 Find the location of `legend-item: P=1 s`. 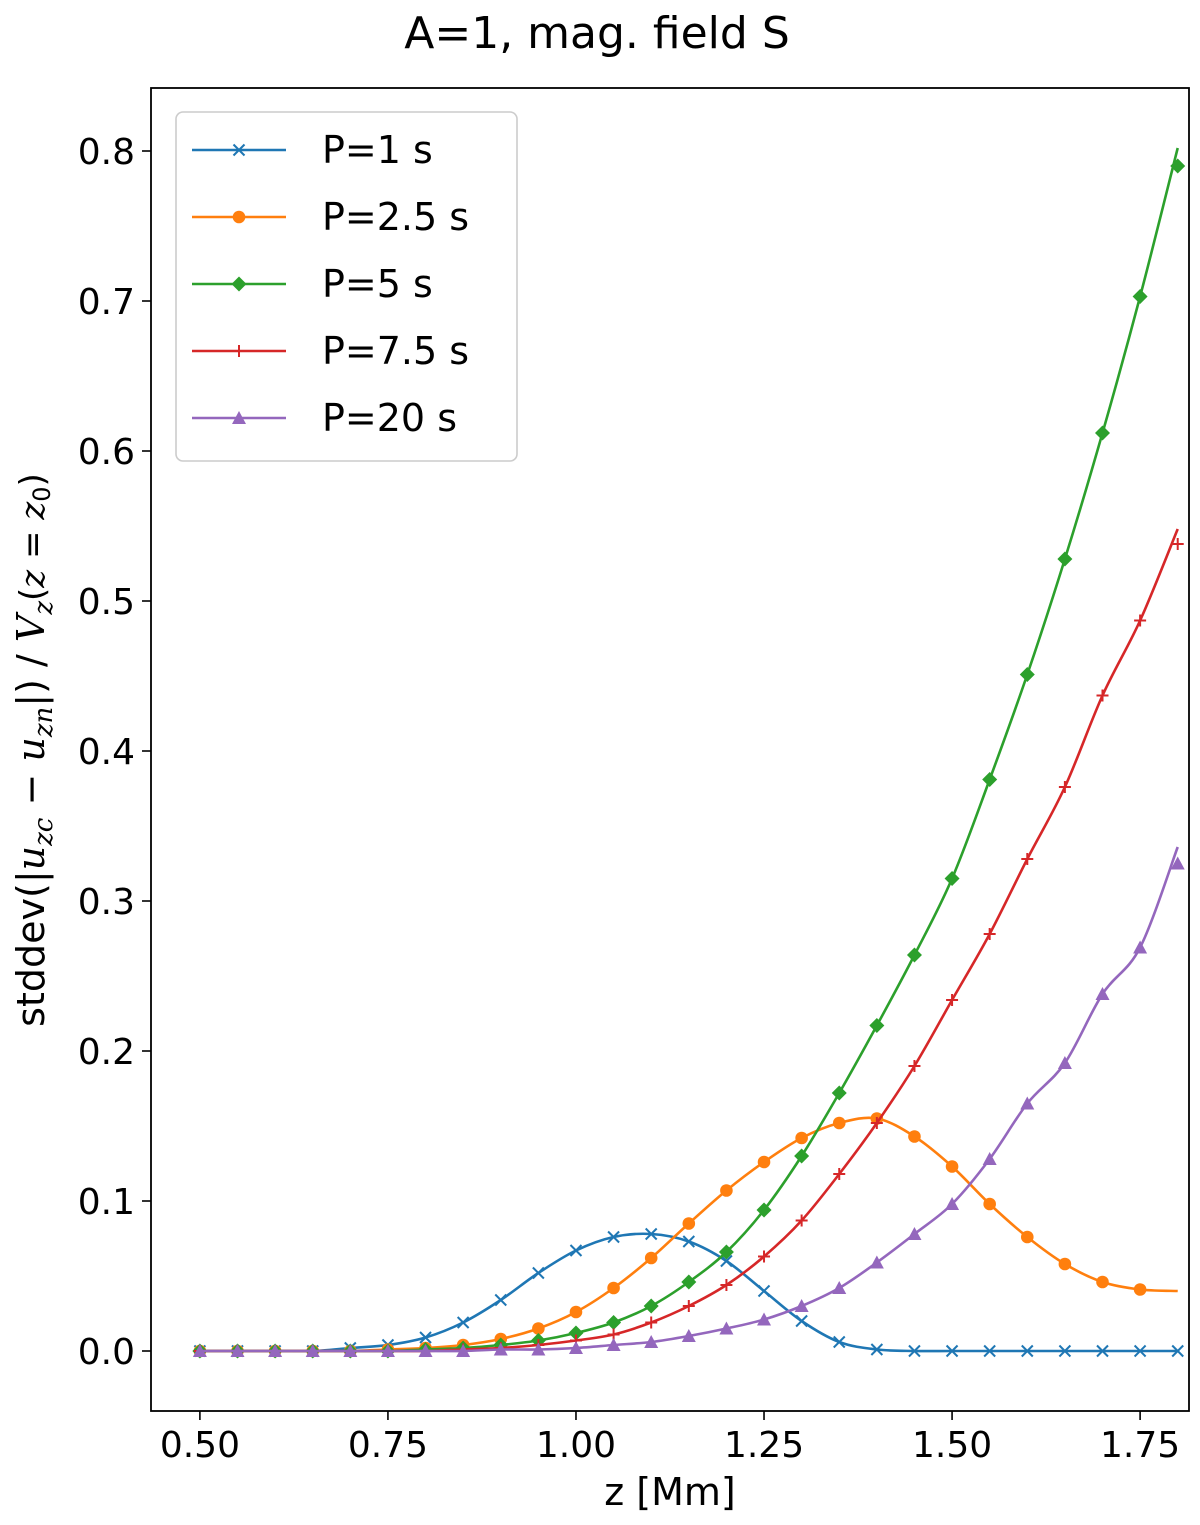

legend-item: P=1 s is located at coordinates (312, 150).